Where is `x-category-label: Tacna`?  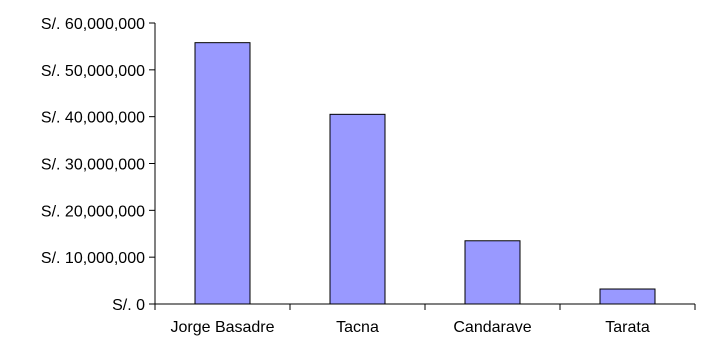
x-category-label: Tacna is located at coordinates (357, 327).